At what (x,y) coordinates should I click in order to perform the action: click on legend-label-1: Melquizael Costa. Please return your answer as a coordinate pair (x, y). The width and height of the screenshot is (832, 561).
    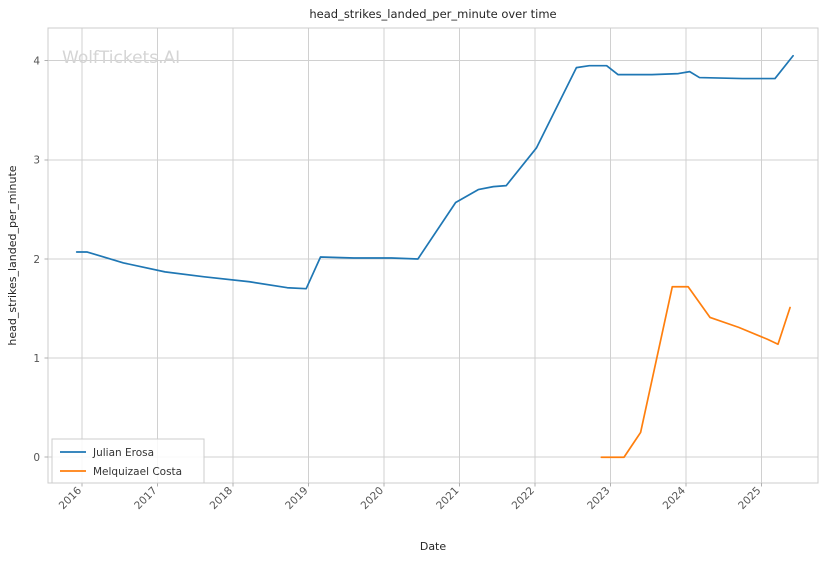
    Looking at the image, I should click on (137, 472).